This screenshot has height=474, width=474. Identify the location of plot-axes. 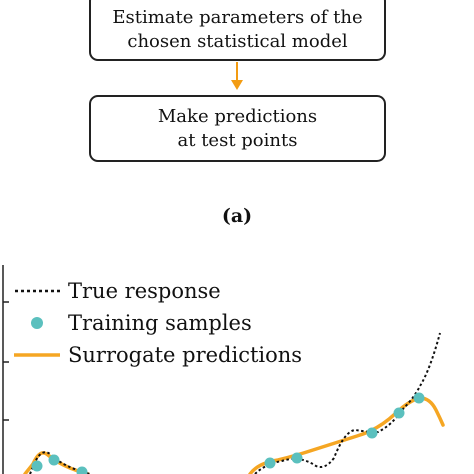
(5, 369).